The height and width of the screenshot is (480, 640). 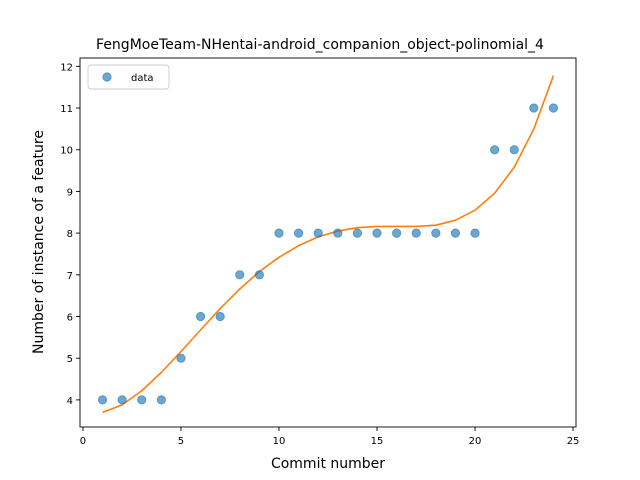 I want to click on legend-label: data, so click(x=142, y=78).